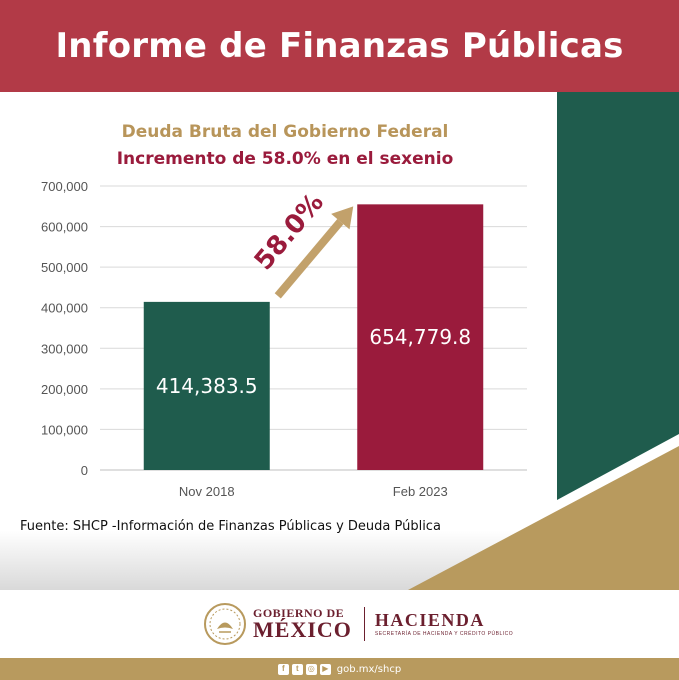 This screenshot has width=679, height=680. I want to click on y-tick-label: 600,000, so click(64, 227).